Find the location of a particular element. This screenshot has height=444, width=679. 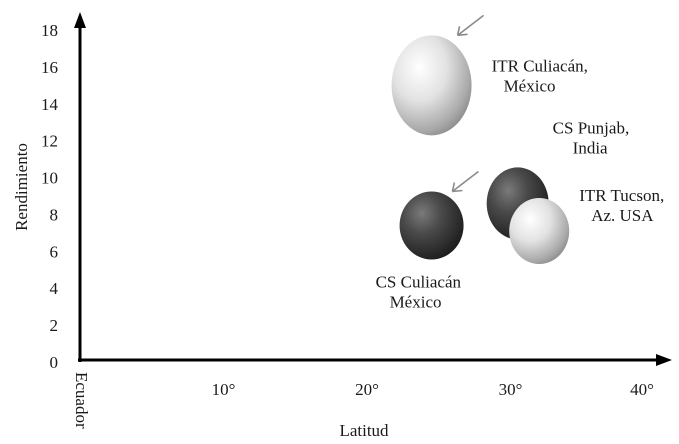

y-axis-title: Rendimiento is located at coordinates (21, 187).